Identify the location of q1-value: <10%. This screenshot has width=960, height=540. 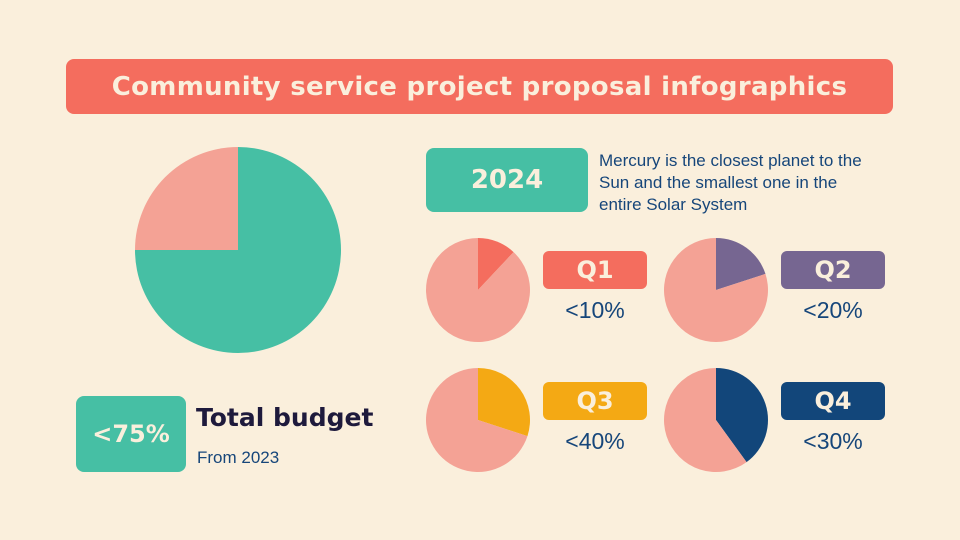
(595, 310).